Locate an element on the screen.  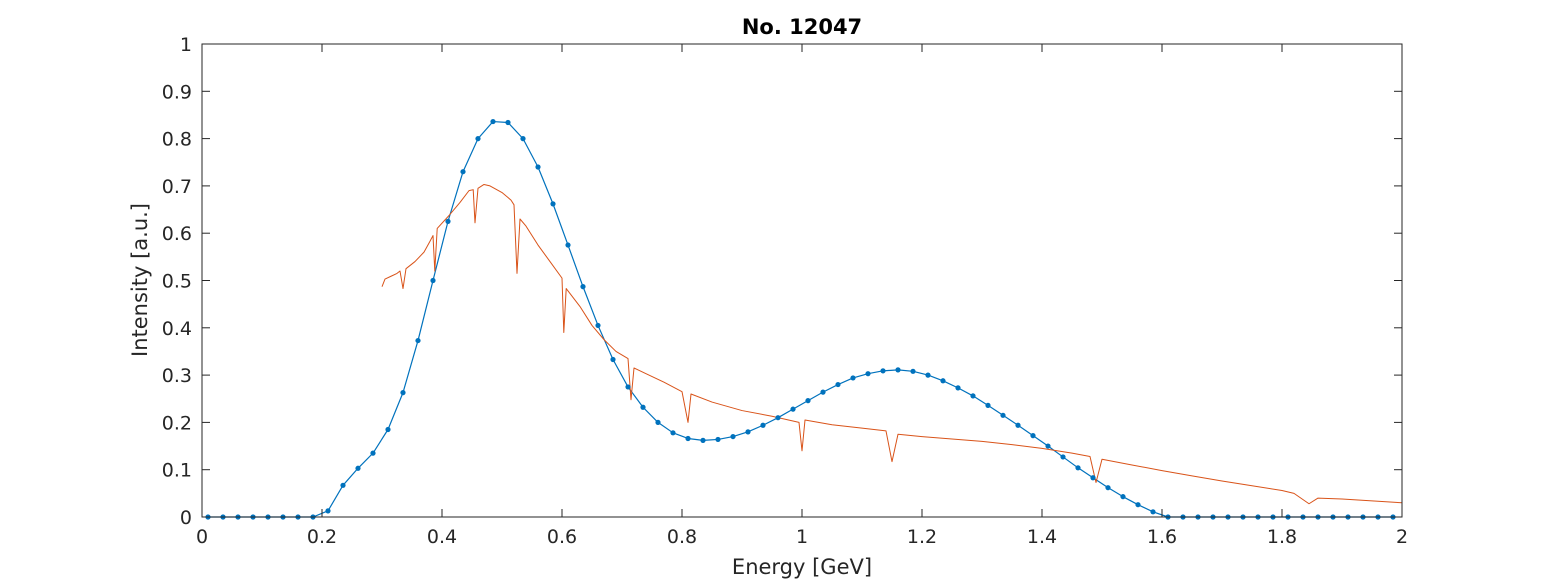
y-tick-label: 0 is located at coordinates (186, 518).